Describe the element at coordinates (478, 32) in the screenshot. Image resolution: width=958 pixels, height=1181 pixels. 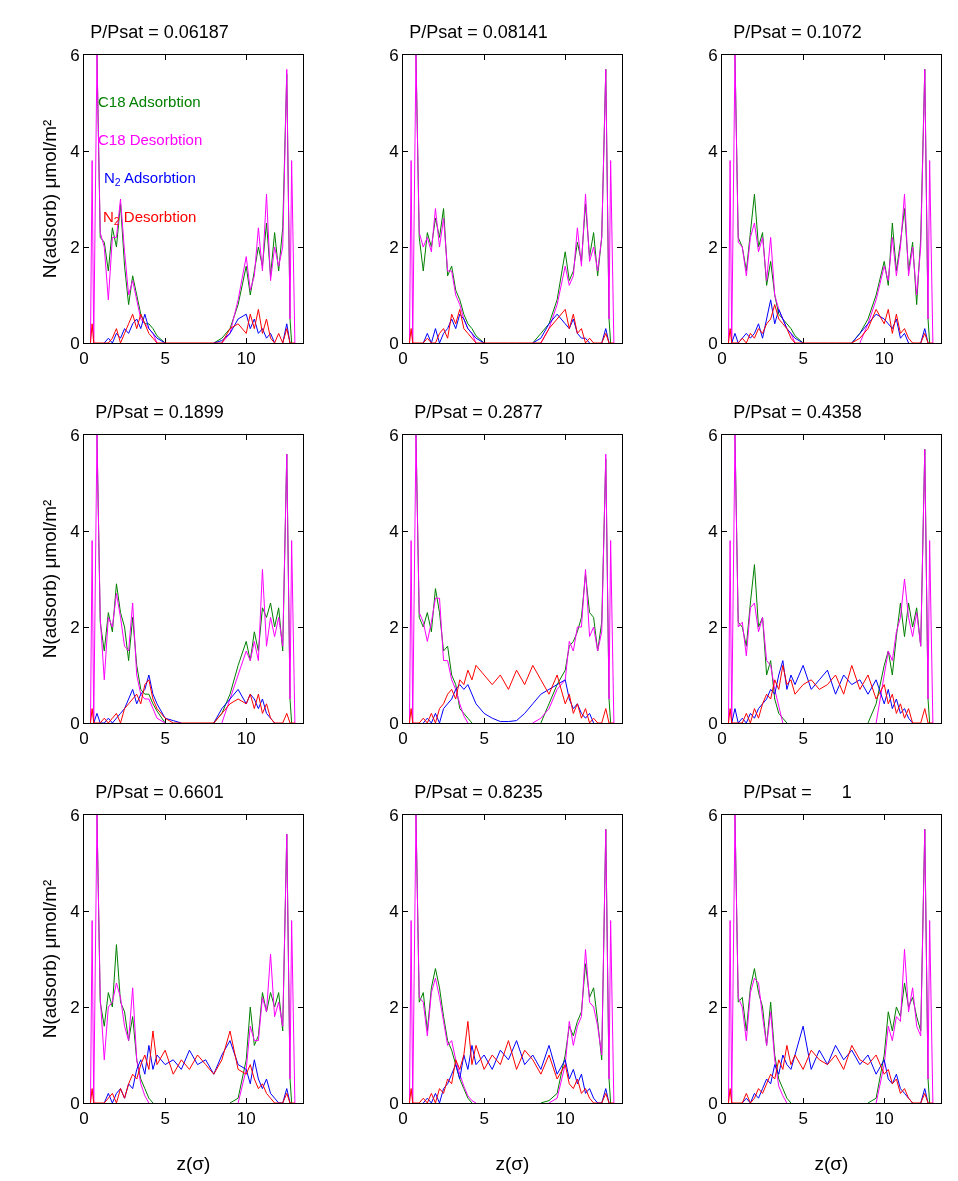
I see `chart-title: P/Psat = 0.08141` at that location.